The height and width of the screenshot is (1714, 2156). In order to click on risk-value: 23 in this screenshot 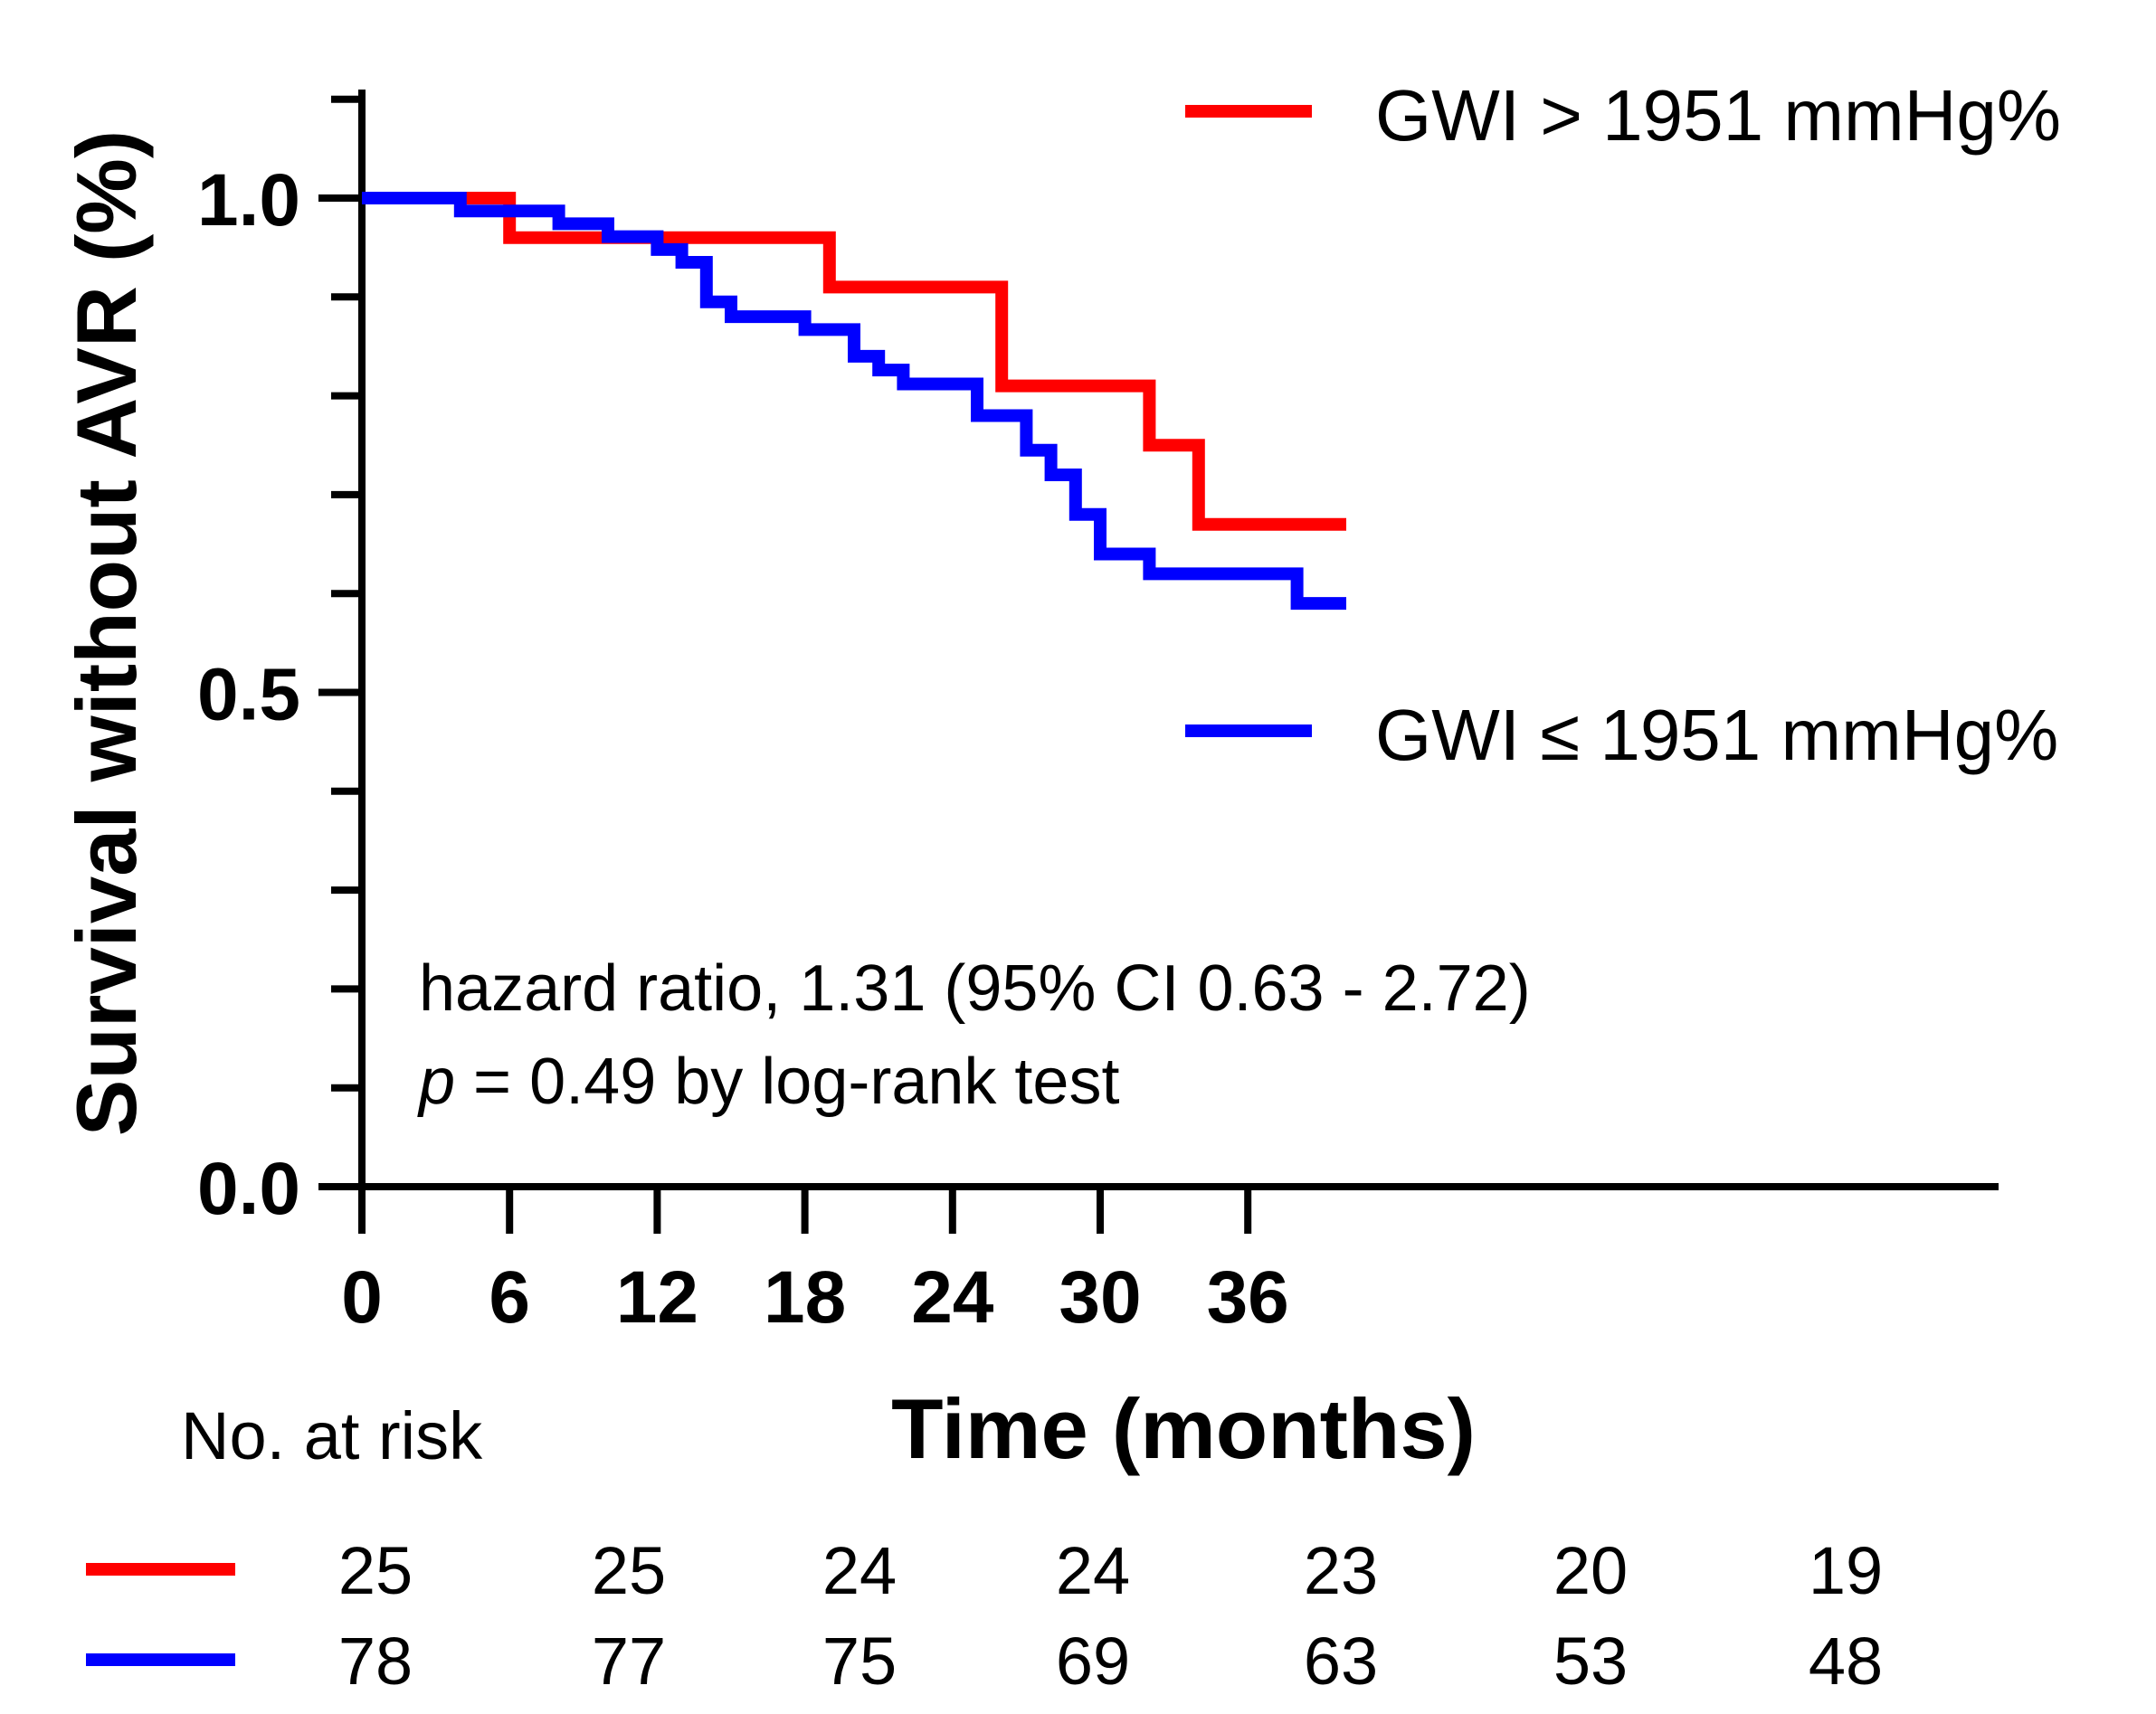, I will do `click(1341, 1570)`.